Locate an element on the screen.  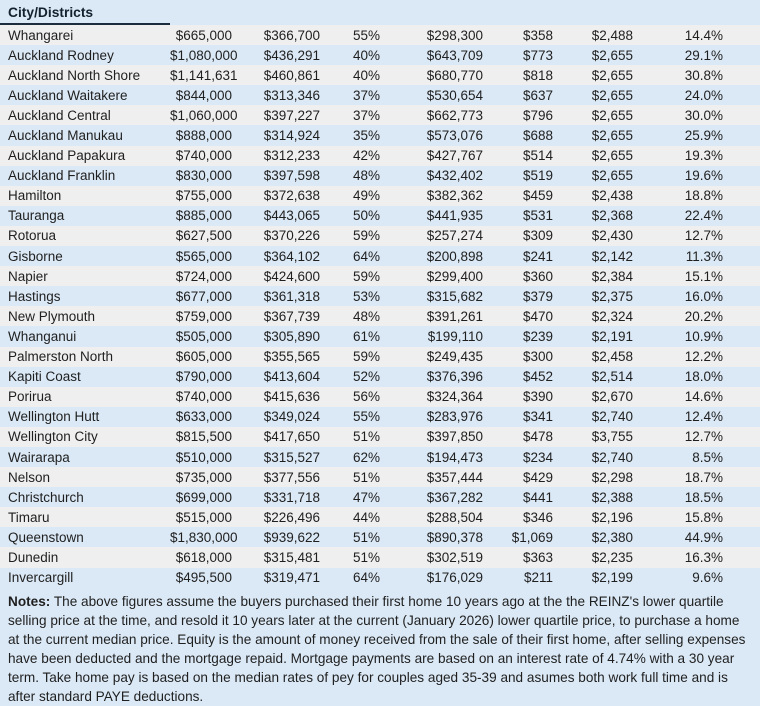
value-cell: 18.5% is located at coordinates (703, 497).